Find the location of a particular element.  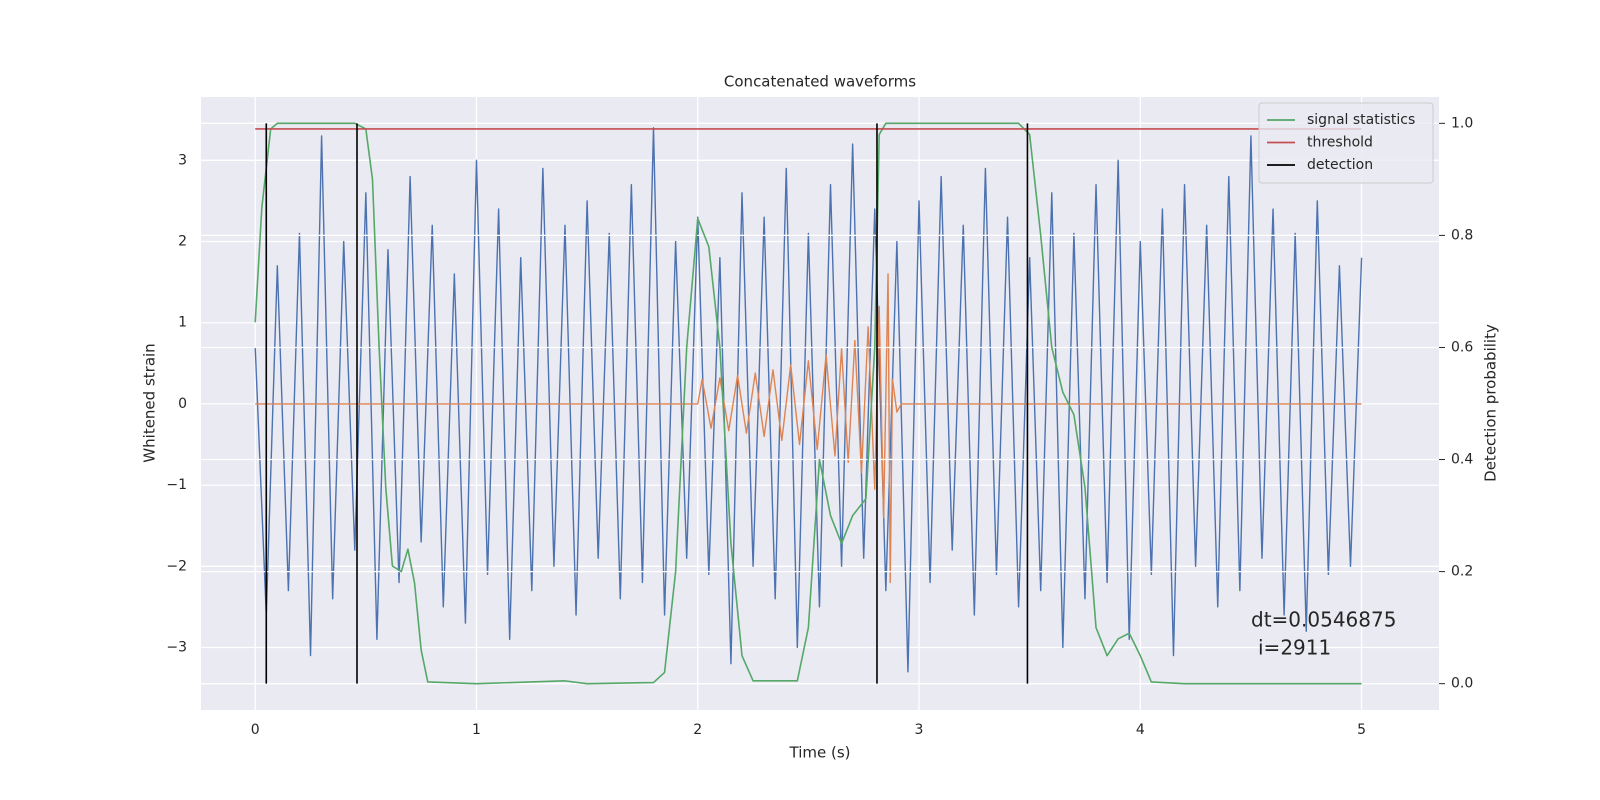

x-tick-label: 3 is located at coordinates (919, 730).